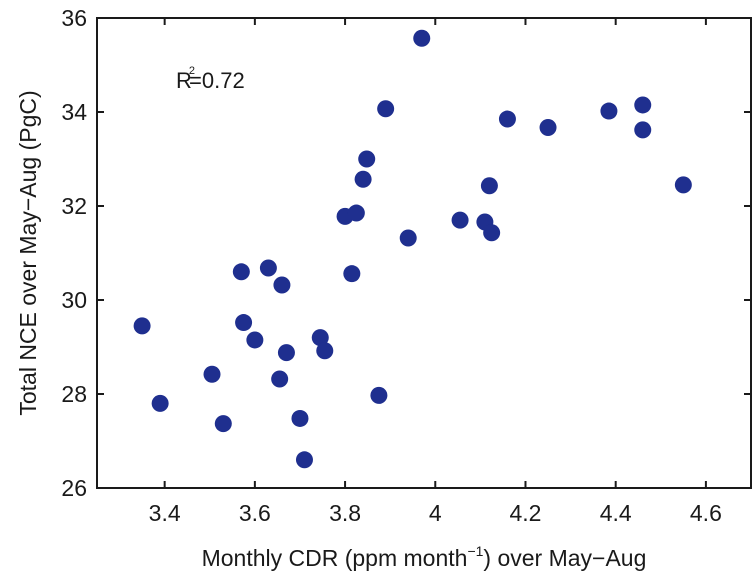 The height and width of the screenshot is (577, 753). Describe the element at coordinates (525, 513) in the screenshot. I see `x-tick-label: 4.2` at that location.